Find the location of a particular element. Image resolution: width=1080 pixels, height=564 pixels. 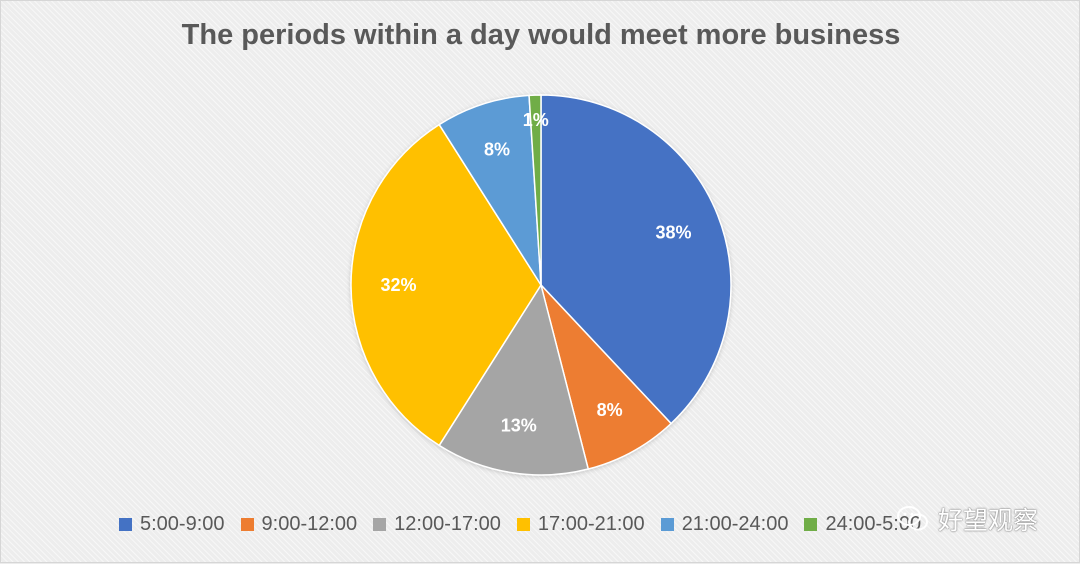

watermark-text: 好望观察 is located at coordinates (988, 521).